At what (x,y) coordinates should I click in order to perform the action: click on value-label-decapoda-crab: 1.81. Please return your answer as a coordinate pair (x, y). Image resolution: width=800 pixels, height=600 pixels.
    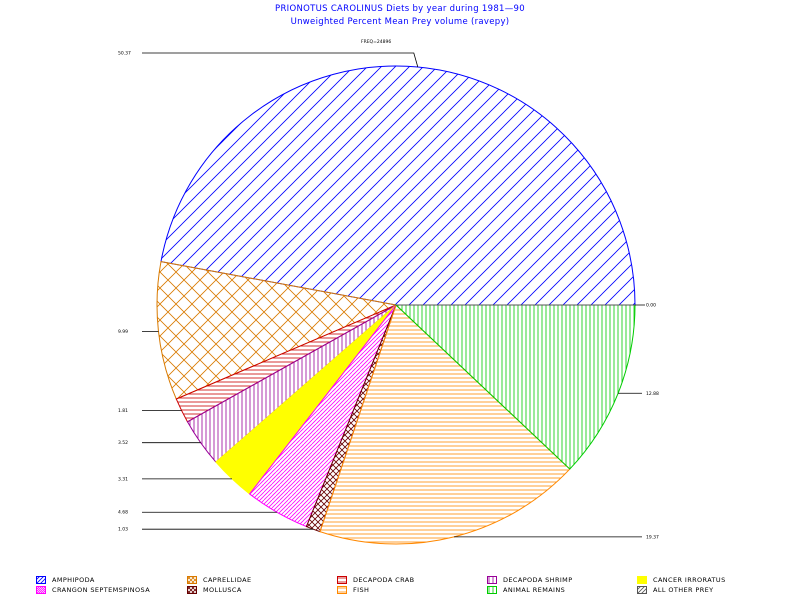
    Looking at the image, I should click on (123, 411).